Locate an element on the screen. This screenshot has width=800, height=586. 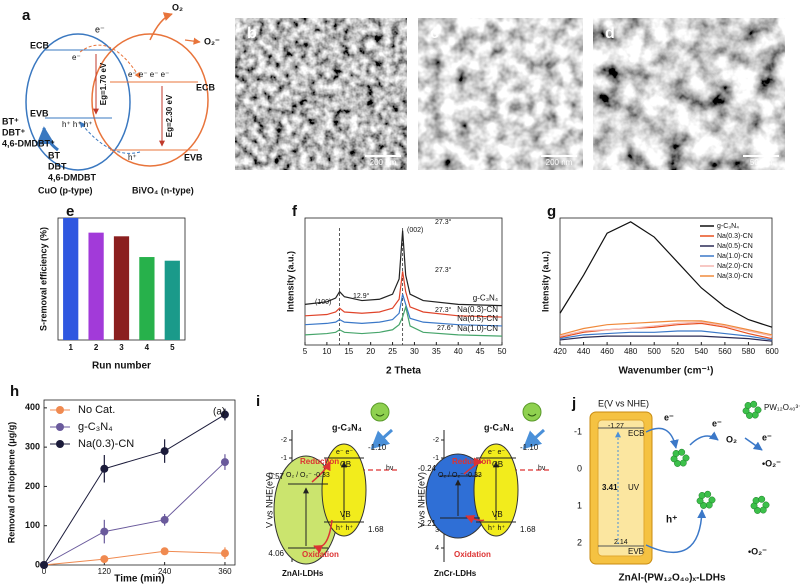
panel-label: j is located at coordinates (573, 403).